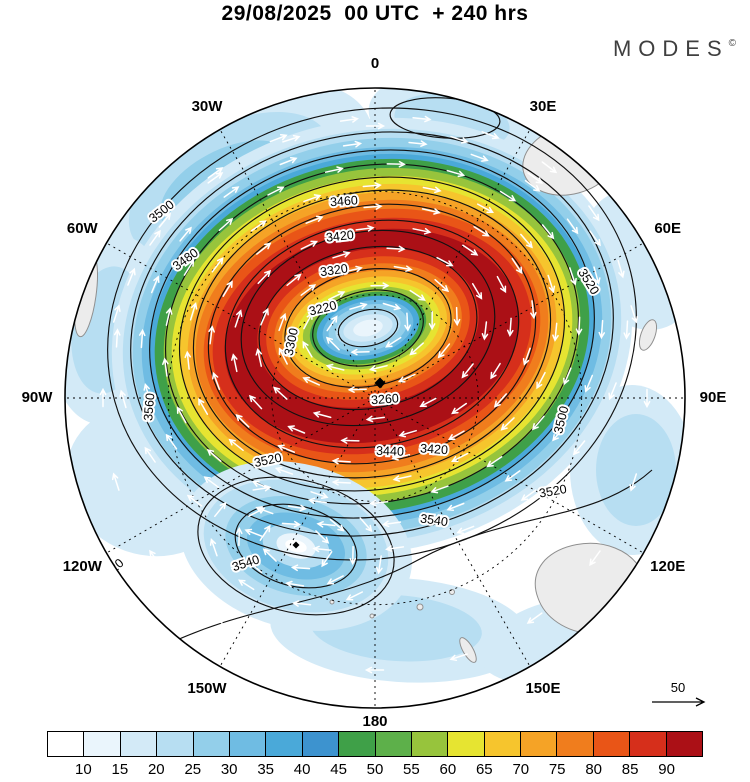  What do you see at coordinates (670, 48) in the screenshot?
I see `modes-logo-text: MODES` at bounding box center [670, 48].